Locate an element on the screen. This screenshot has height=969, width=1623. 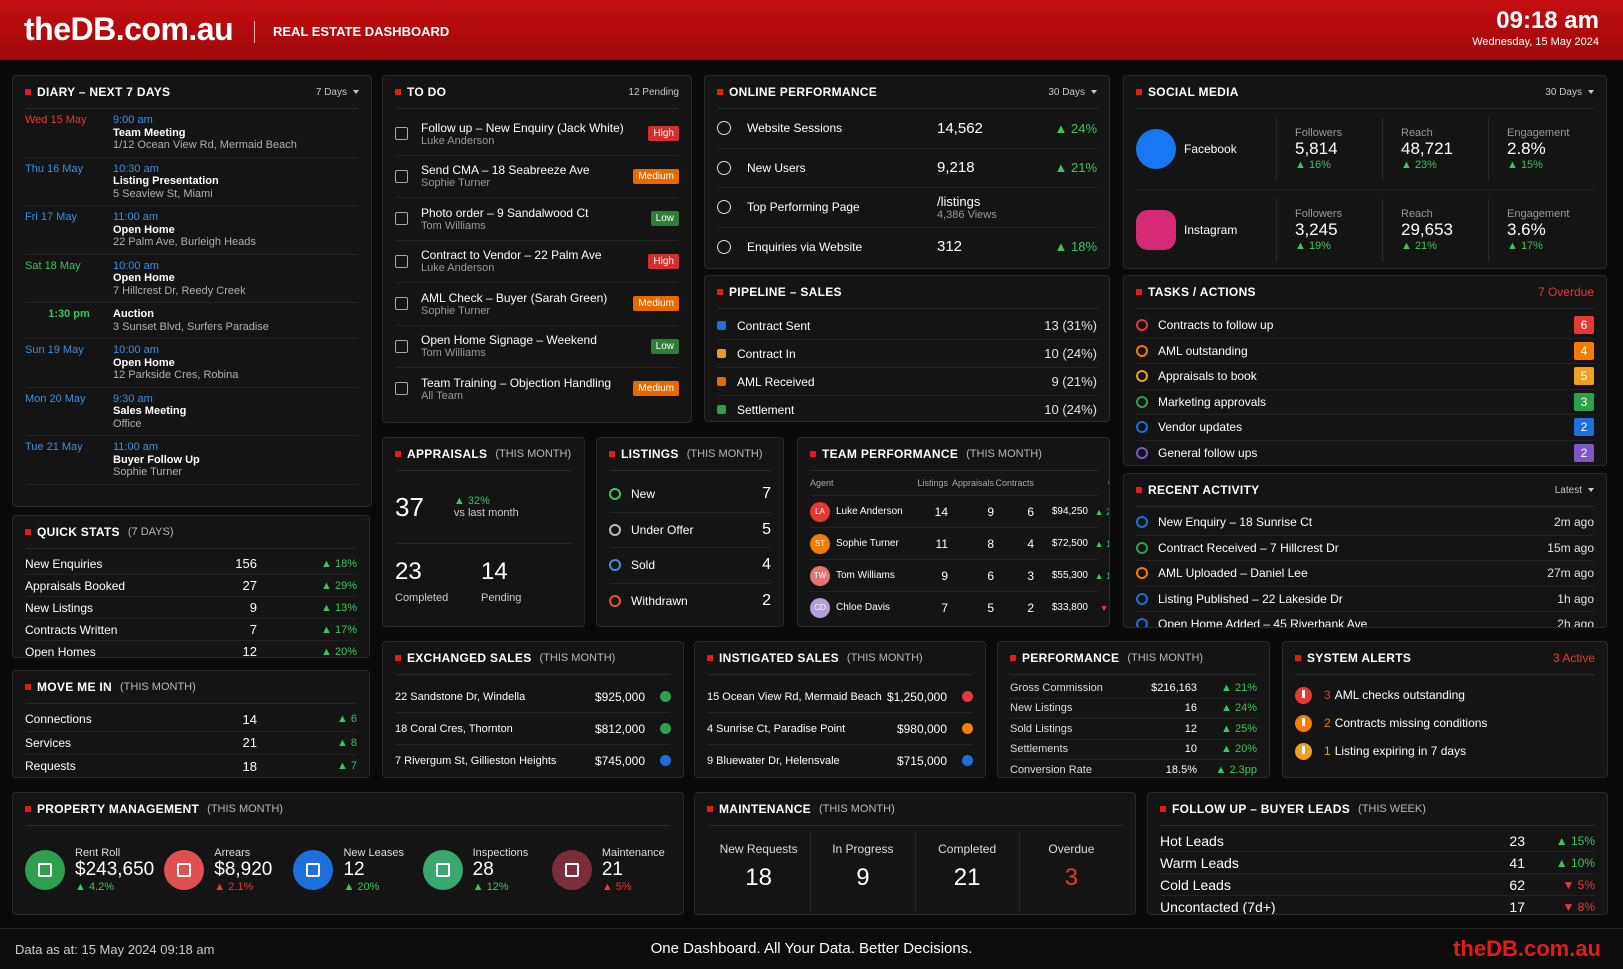
alert-row: 3 AML checks outstanding is located at coordinates (1445, 695).